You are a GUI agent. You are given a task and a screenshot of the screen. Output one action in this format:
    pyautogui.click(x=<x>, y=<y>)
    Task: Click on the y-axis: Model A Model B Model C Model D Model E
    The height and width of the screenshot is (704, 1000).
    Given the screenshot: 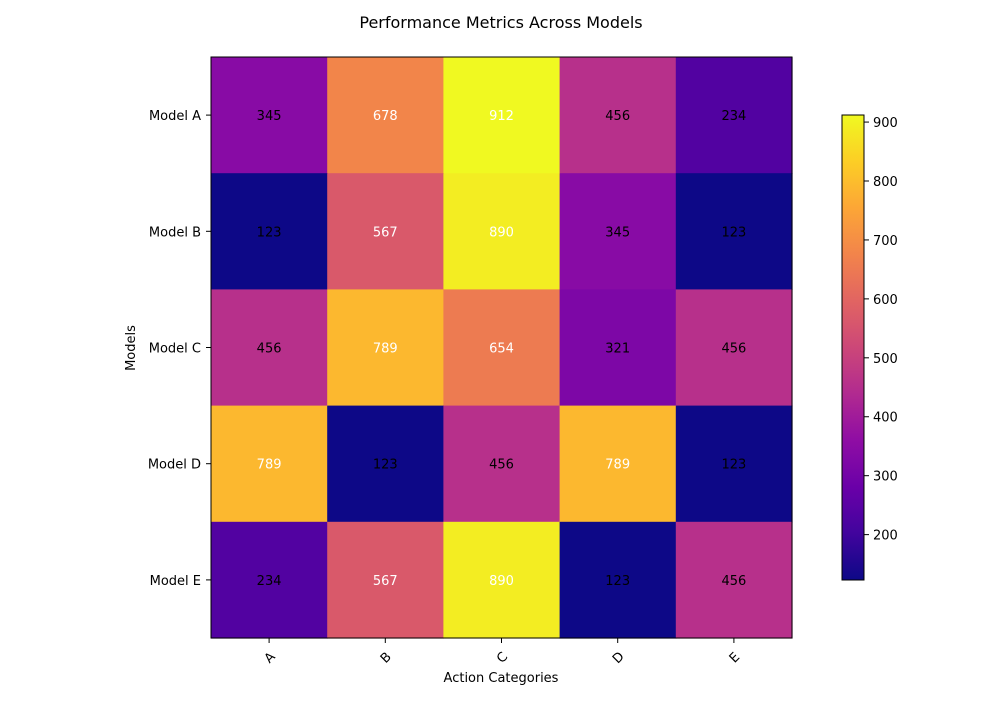 What is the action you would take?
    pyautogui.click(x=179, y=349)
    